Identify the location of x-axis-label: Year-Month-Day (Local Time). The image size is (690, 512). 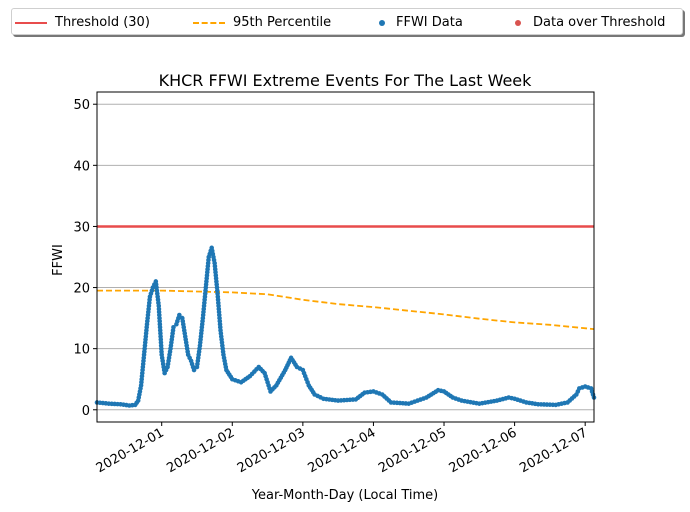
(344, 495).